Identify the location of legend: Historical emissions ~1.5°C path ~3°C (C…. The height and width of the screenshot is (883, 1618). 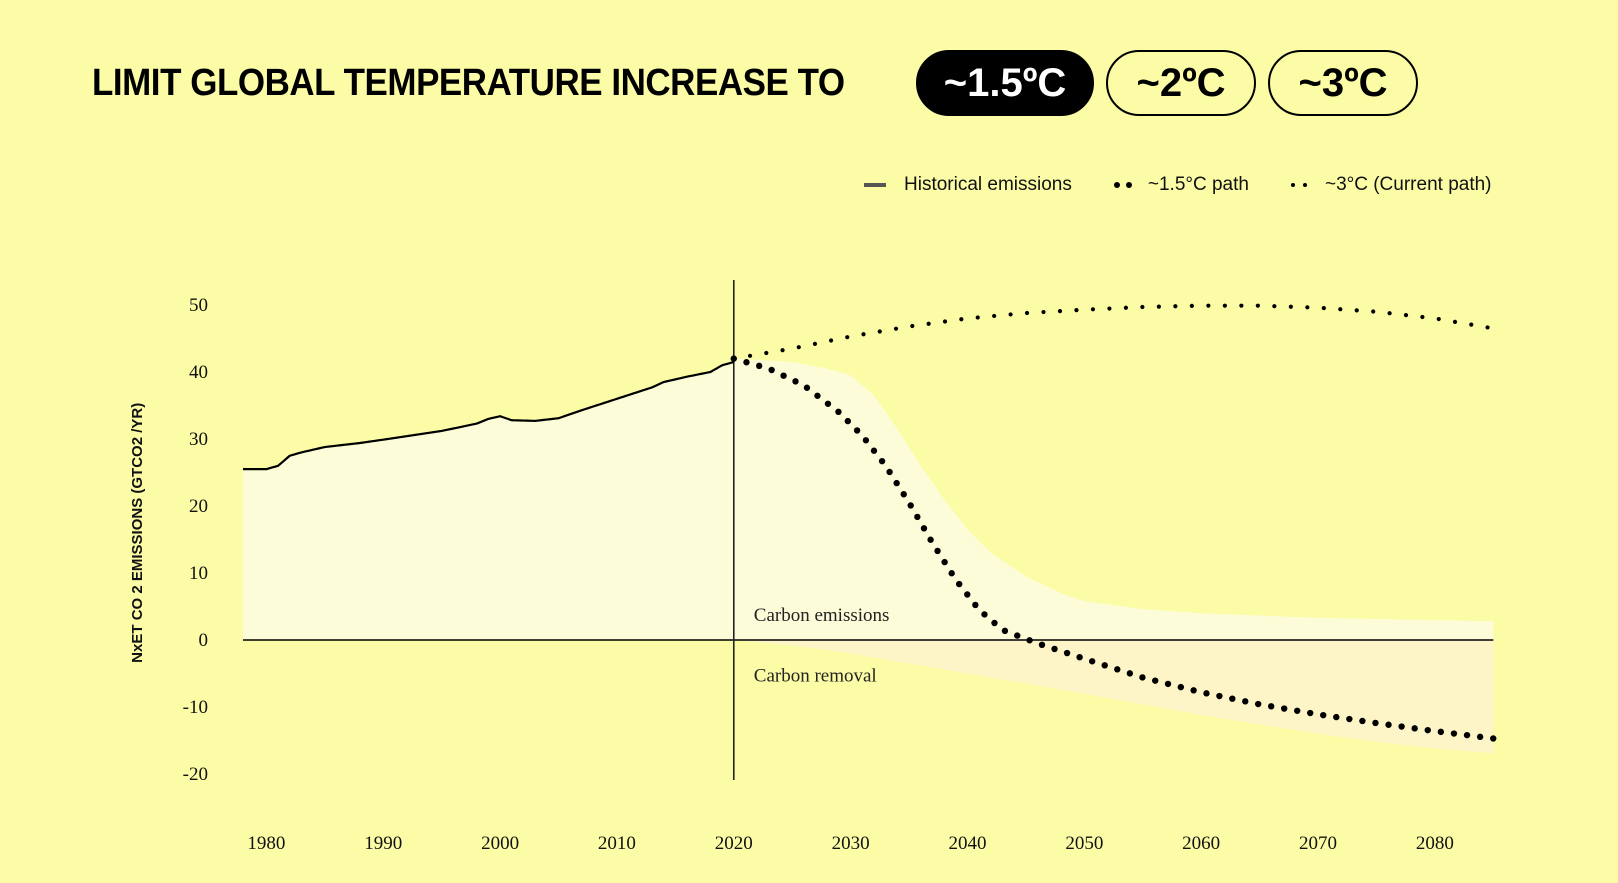
(1178, 185).